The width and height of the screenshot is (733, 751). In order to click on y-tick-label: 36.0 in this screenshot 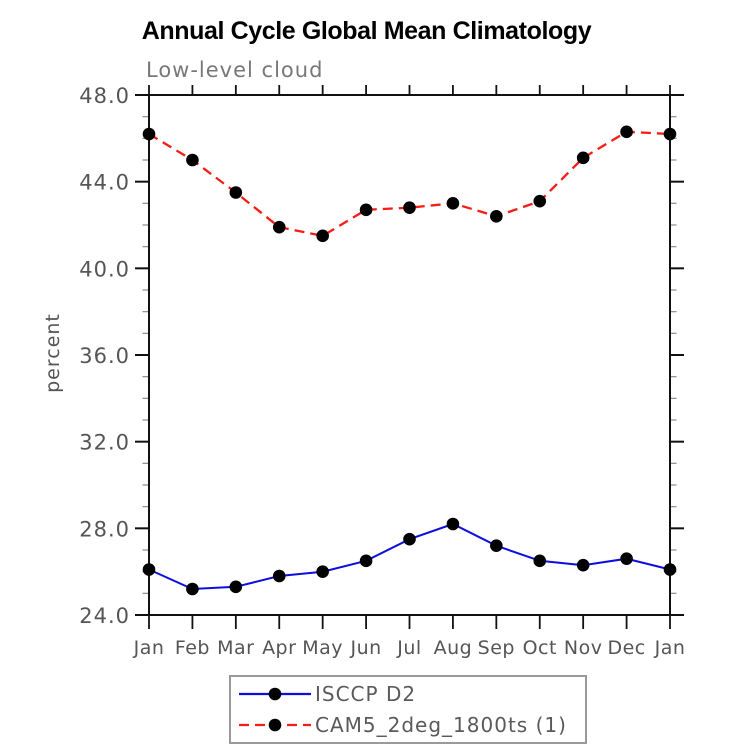, I will do `click(104, 356)`.